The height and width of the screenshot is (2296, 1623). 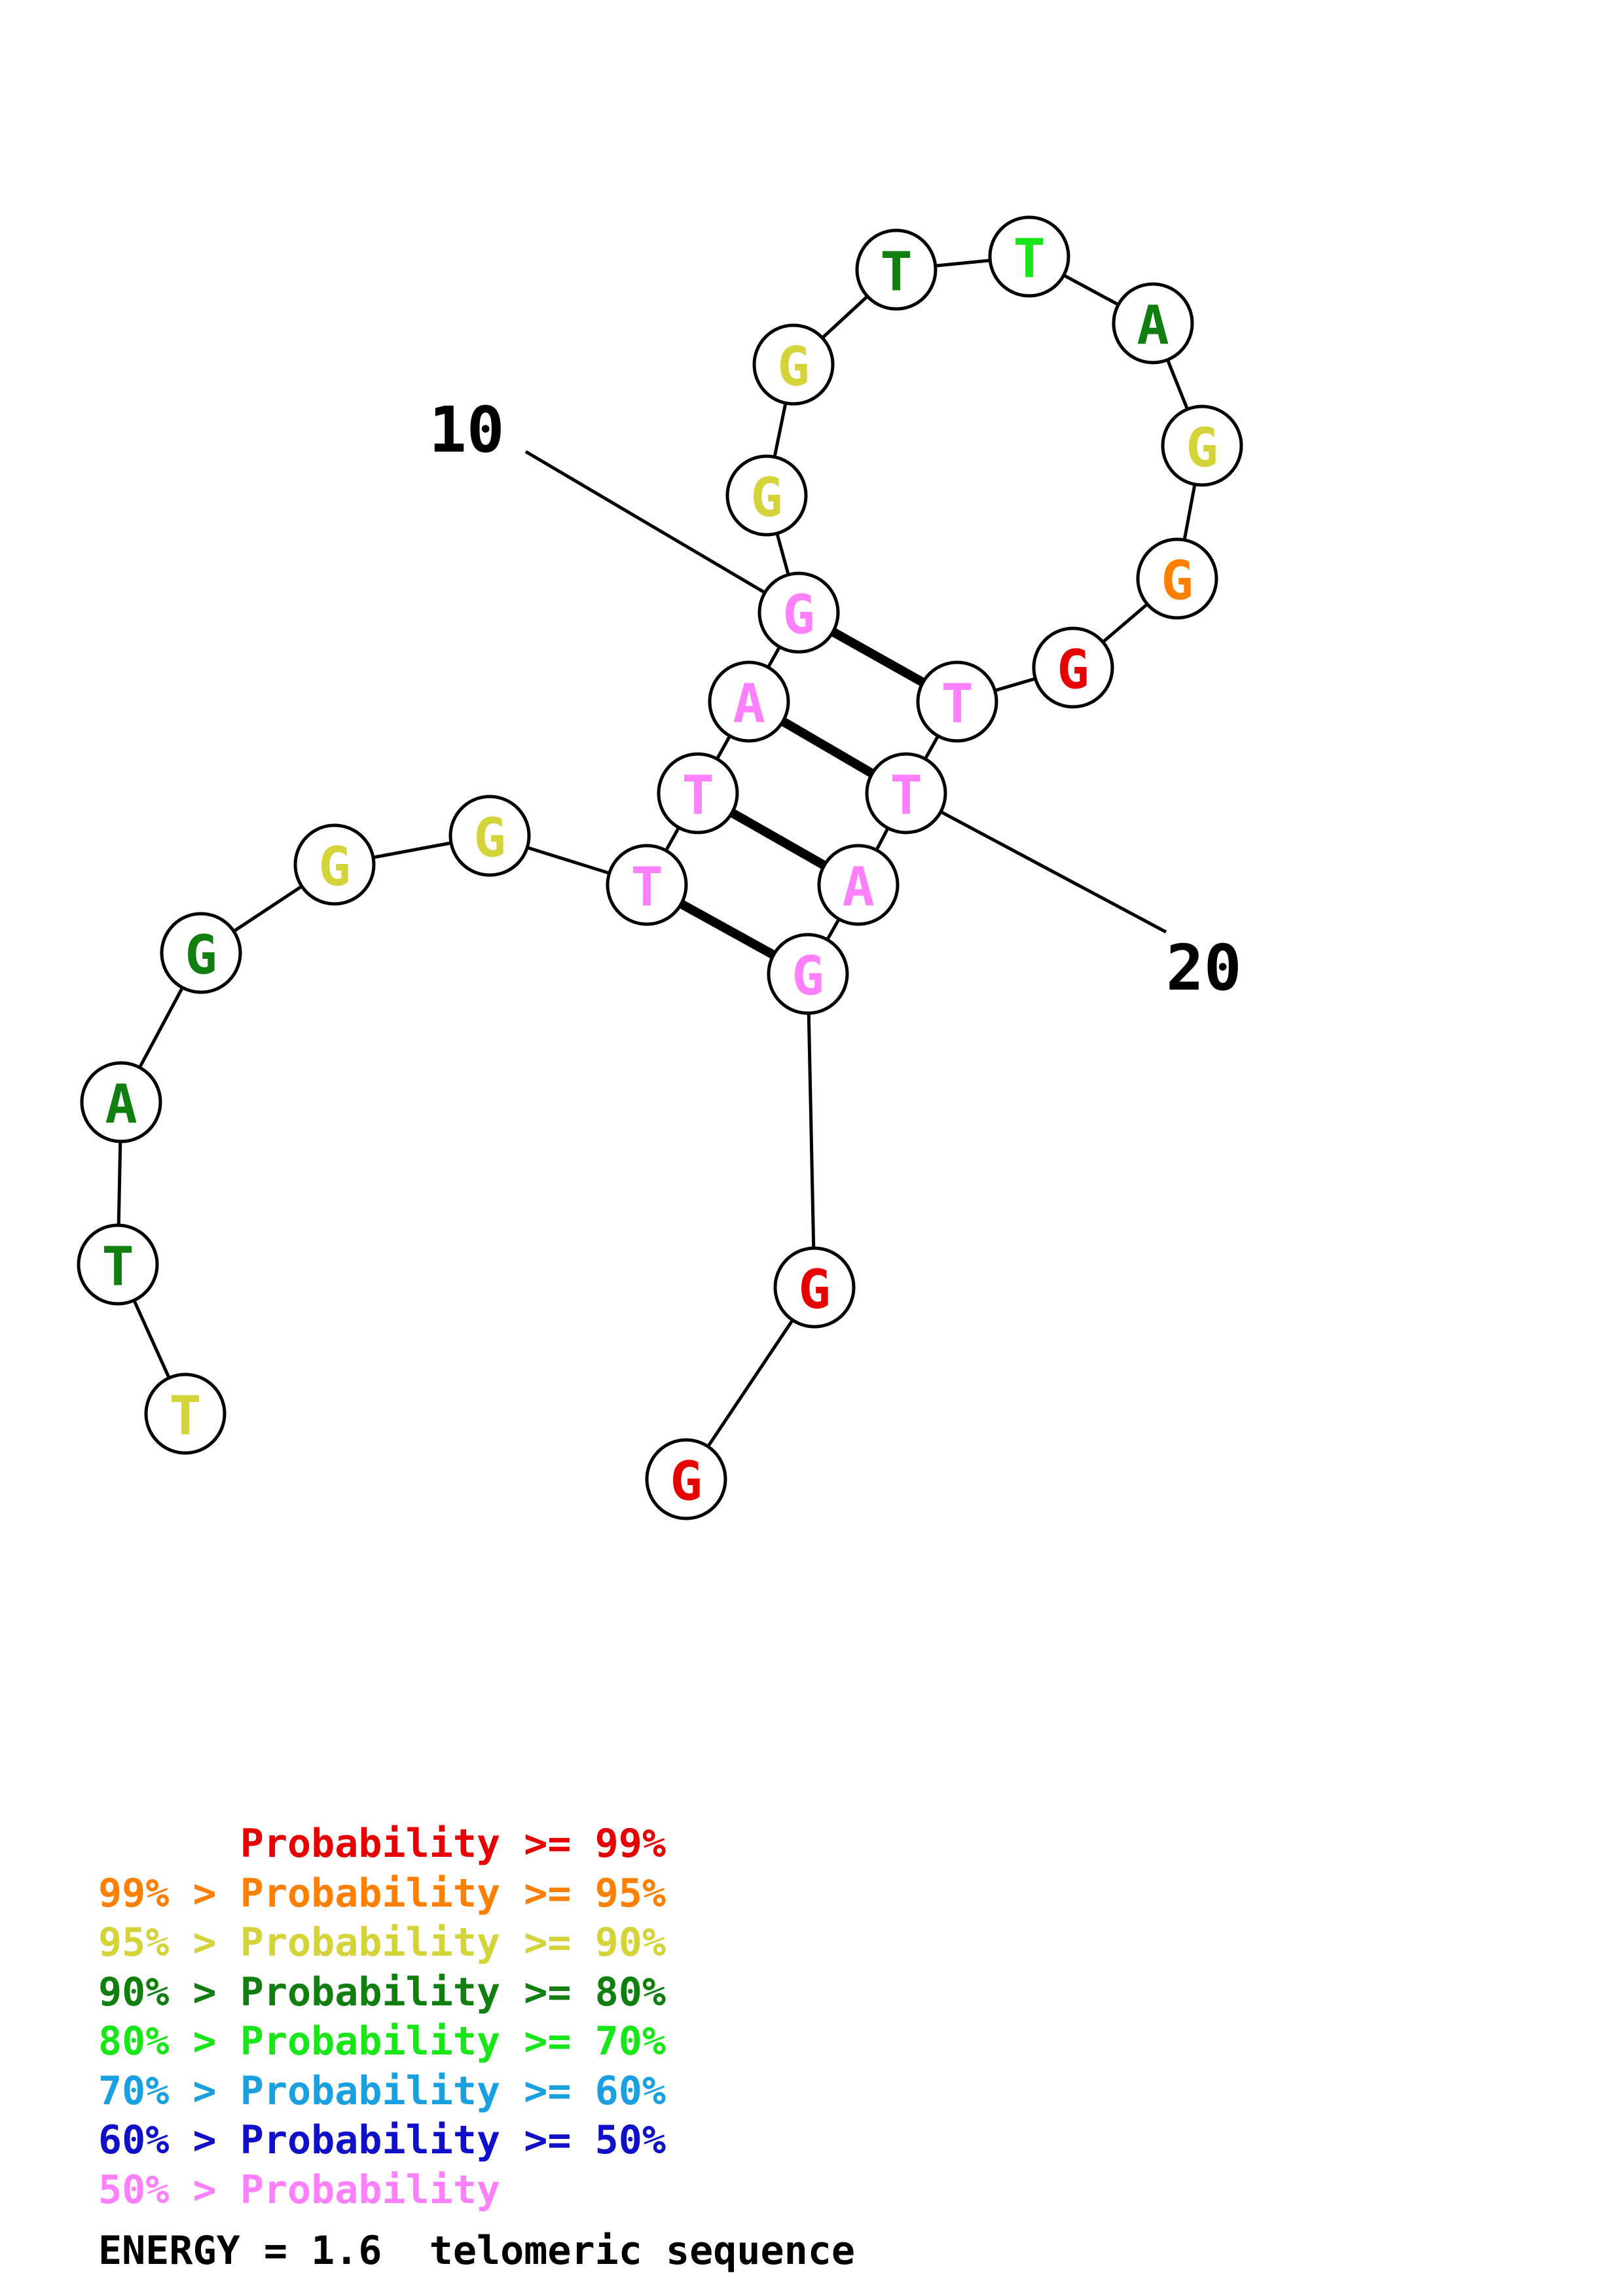 What do you see at coordinates (382, 2041) in the screenshot?
I see `legend-entry: 80% > Probability >= 70%` at bounding box center [382, 2041].